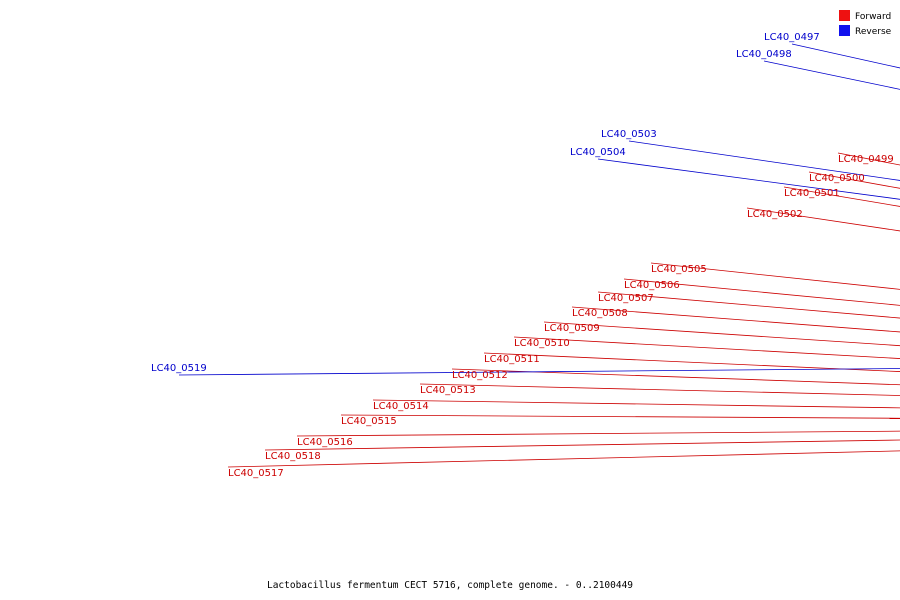 This screenshot has width=900, height=600. What do you see at coordinates (837, 178) in the screenshot?
I see `gene-label-lc40-0500: LC40_0500` at bounding box center [837, 178].